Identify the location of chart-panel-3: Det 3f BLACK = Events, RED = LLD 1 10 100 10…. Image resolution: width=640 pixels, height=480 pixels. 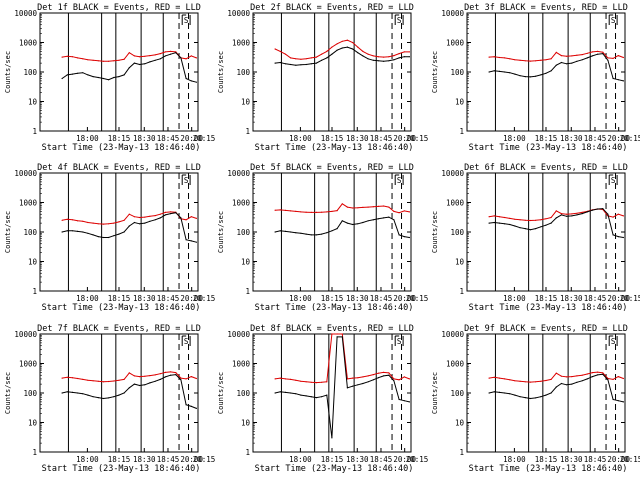
(535, 78).